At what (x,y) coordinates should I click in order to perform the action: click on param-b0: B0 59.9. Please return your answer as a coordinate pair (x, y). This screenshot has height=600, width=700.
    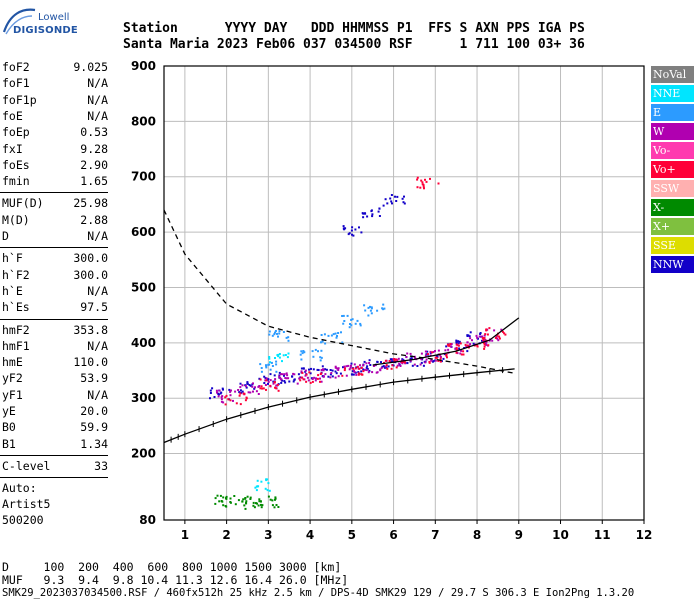
    Looking at the image, I should click on (55, 428).